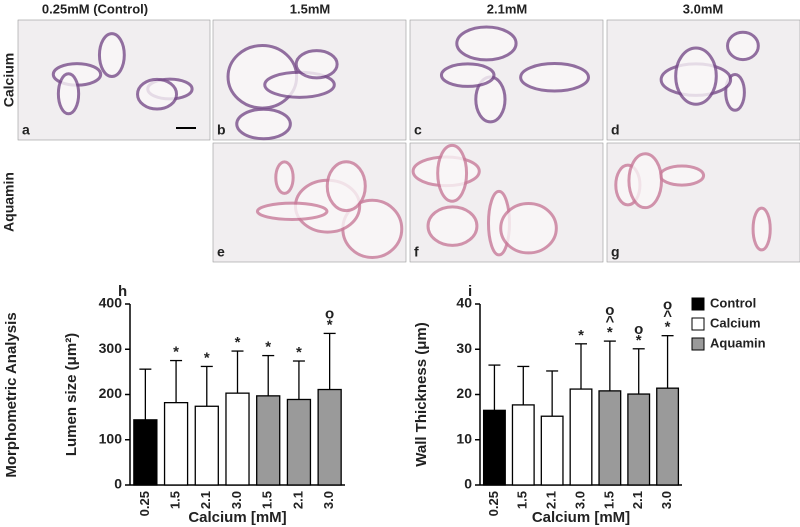 The height and width of the screenshot is (527, 800). Describe the element at coordinates (9, 80) in the screenshot. I see `row-label: Calcium` at that location.